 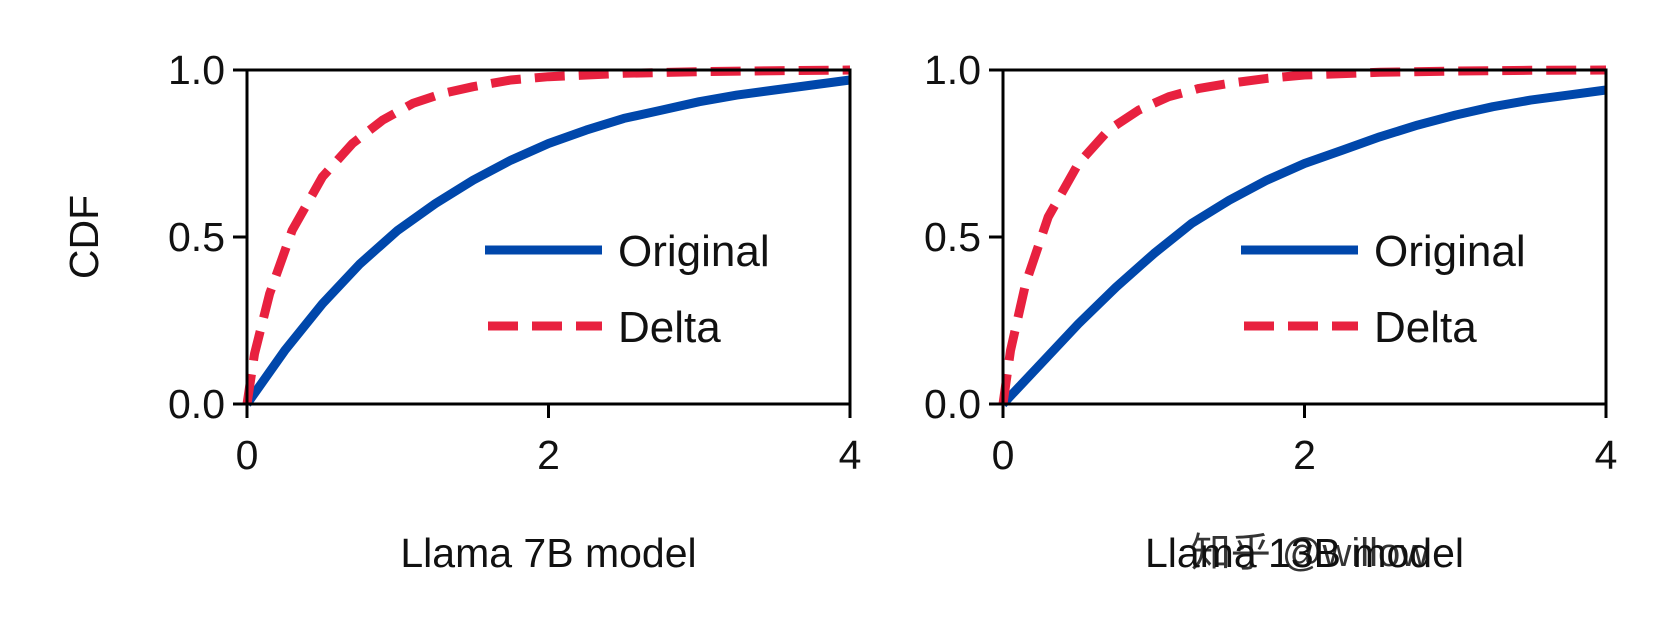 What do you see at coordinates (1310, 553) in the screenshot?
I see `watermark-text: 知乎 @willow` at bounding box center [1310, 553].